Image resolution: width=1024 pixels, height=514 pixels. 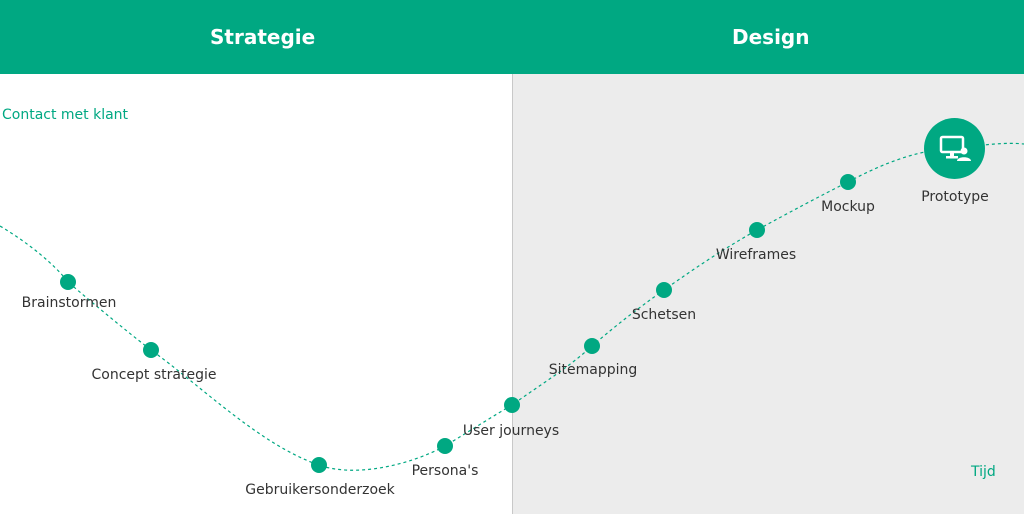 I want to click on monitor-user-icon, so click(x=955, y=148).